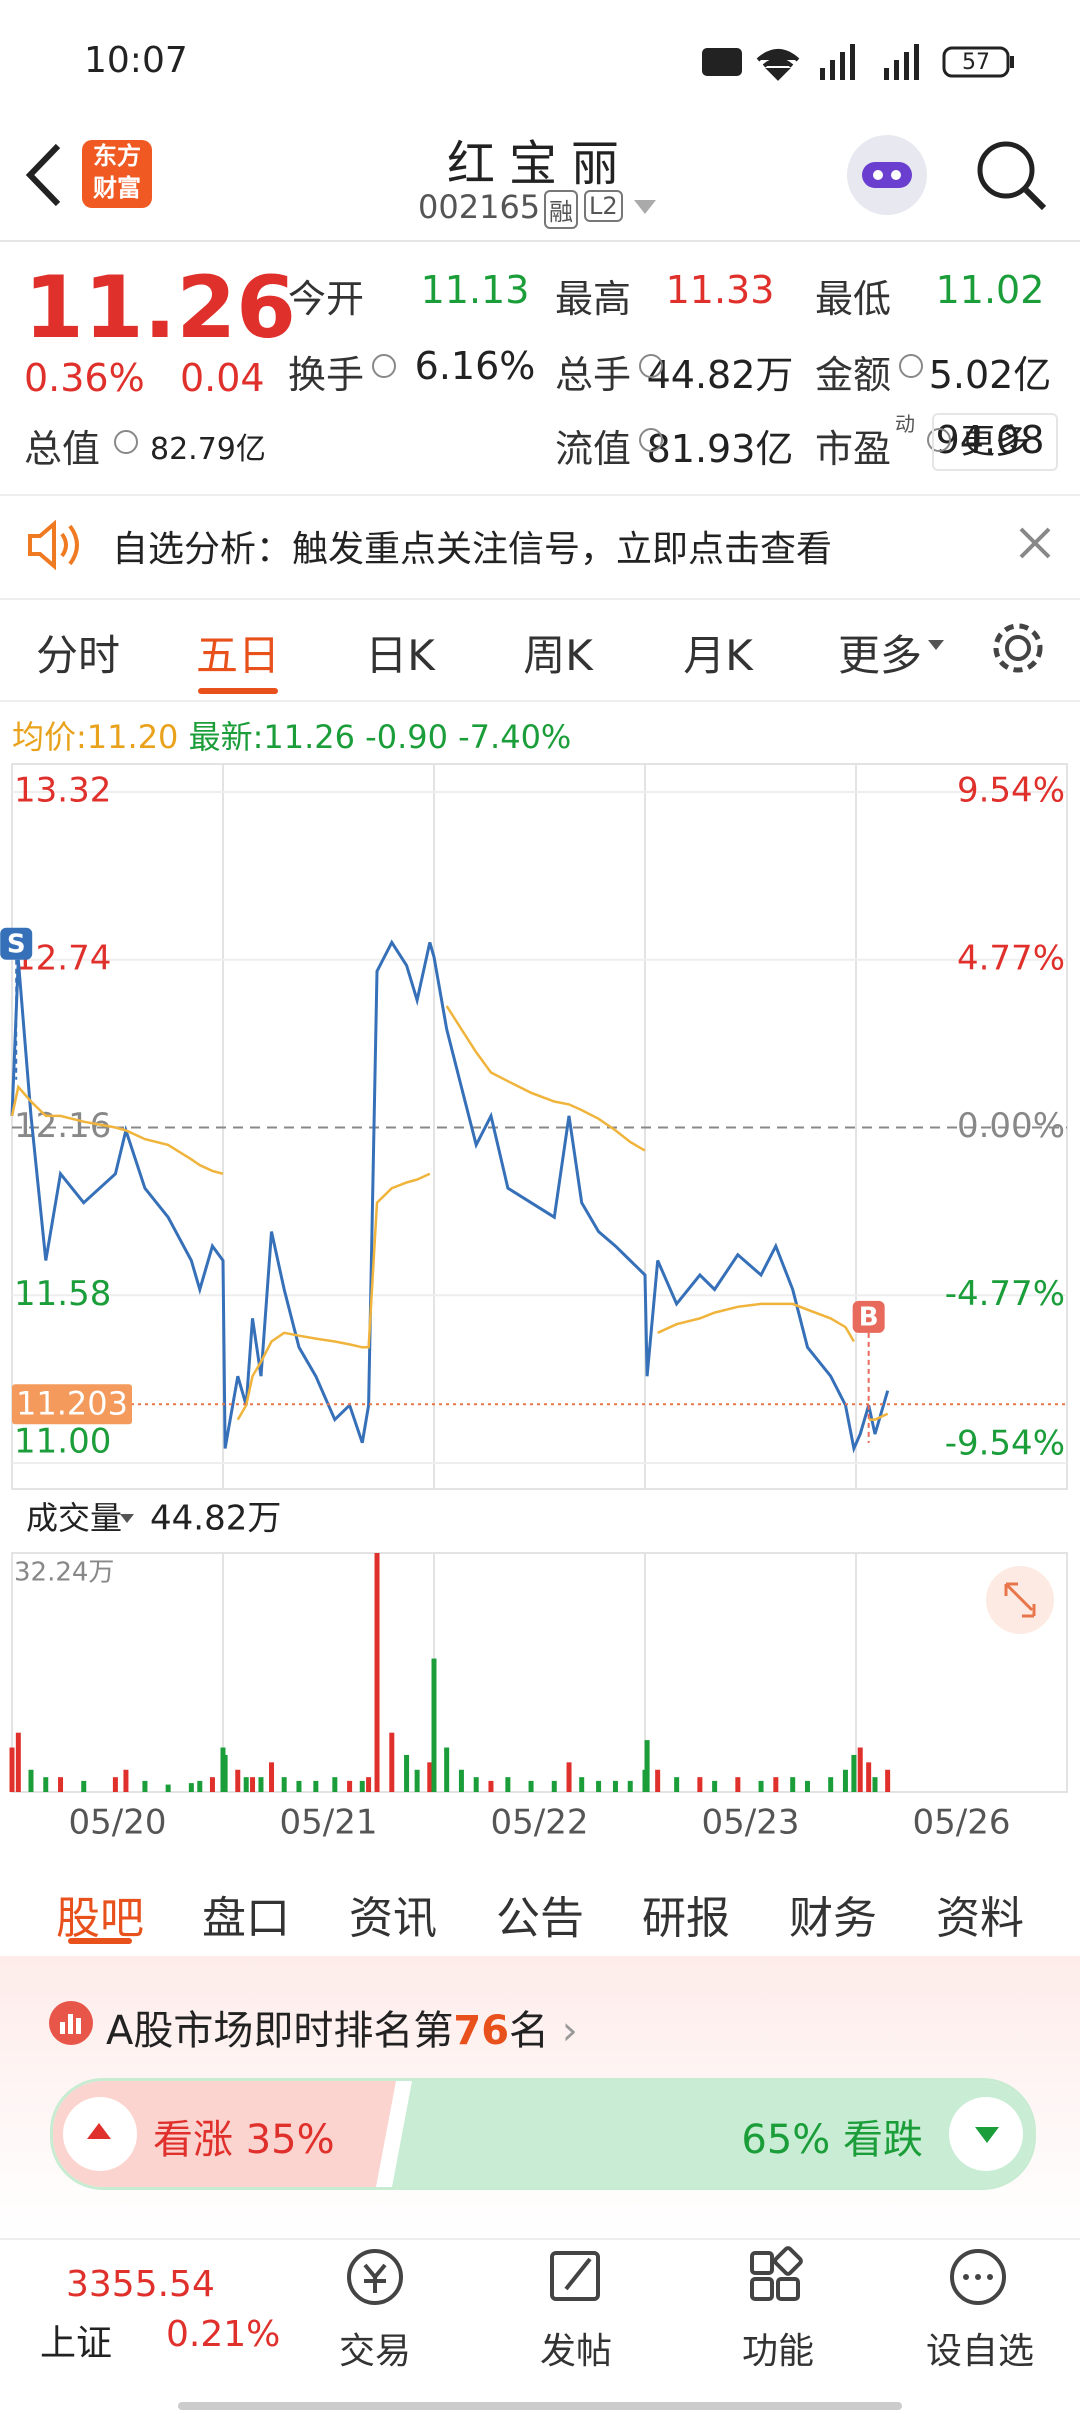 The width and height of the screenshot is (1080, 2414). I want to click on avg-value: 11.20, so click(132, 737).